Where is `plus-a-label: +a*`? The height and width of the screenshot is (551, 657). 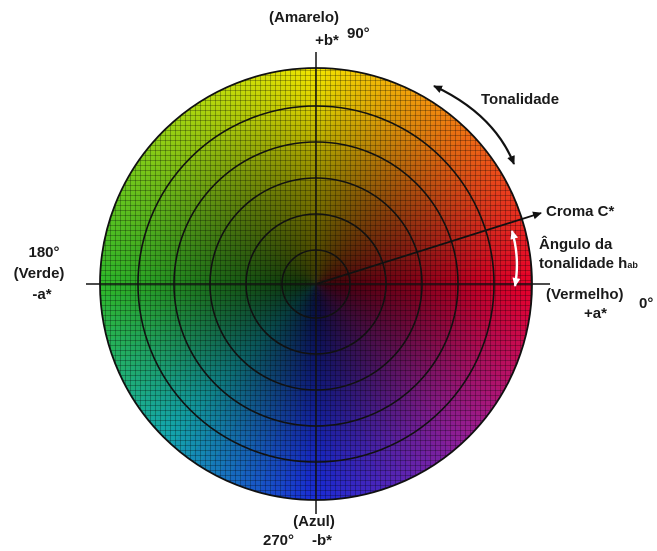 plus-a-label: +a* is located at coordinates (595, 313).